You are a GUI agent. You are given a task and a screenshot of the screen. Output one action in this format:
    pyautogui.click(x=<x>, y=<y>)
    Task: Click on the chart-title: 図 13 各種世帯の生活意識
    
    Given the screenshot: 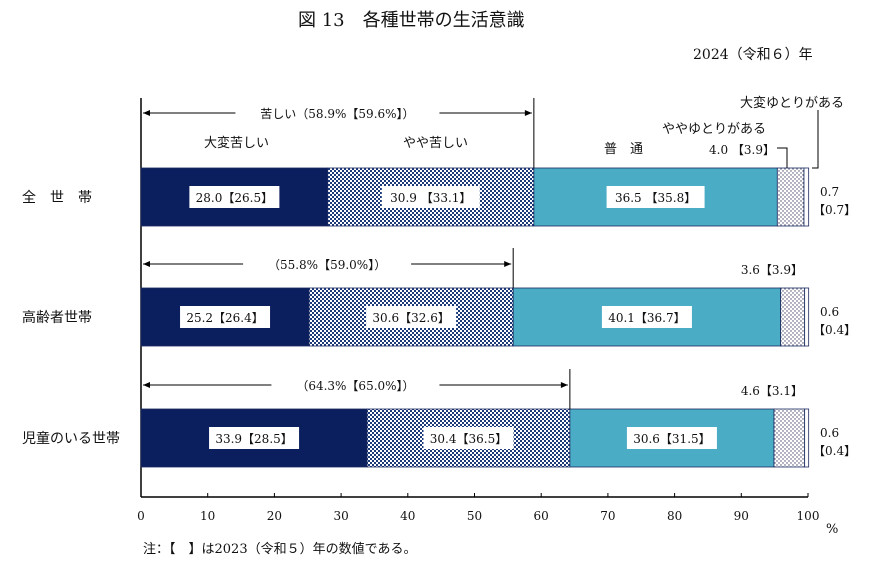 What is the action you would take?
    pyautogui.click(x=411, y=20)
    